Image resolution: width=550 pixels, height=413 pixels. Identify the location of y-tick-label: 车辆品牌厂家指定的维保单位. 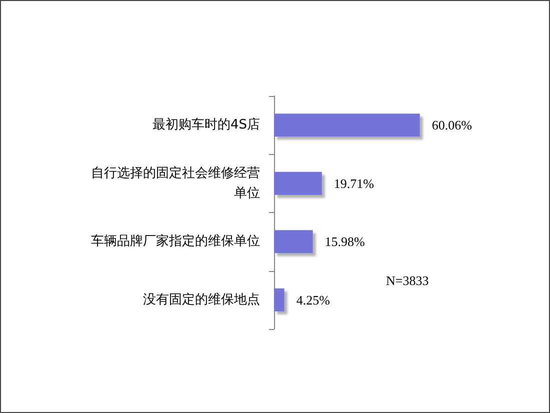
(175, 241).